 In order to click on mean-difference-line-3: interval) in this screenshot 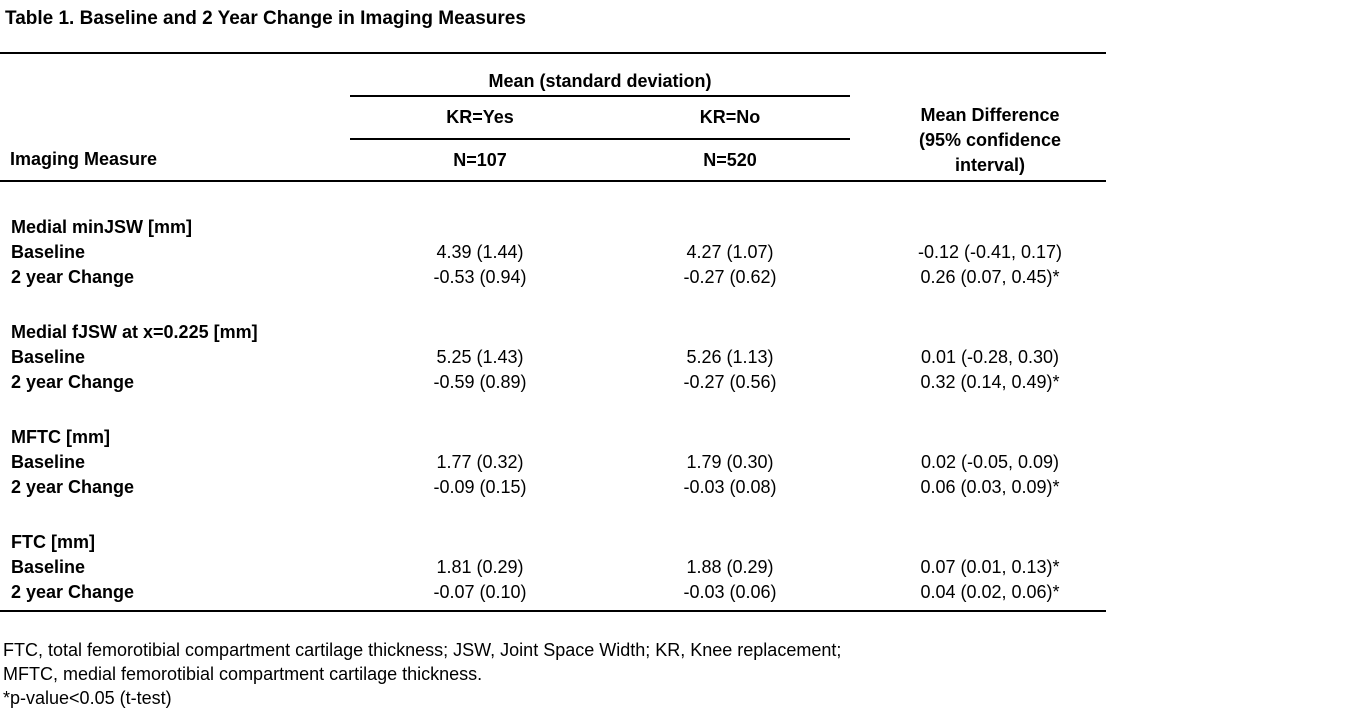, I will do `click(990, 165)`.